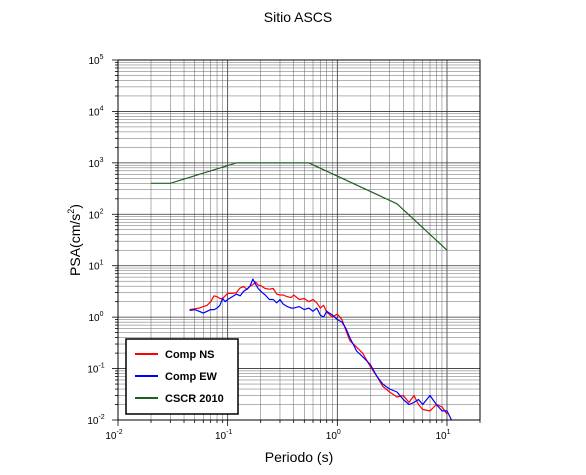 This screenshot has width=586, height=475. What do you see at coordinates (299, 206) in the screenshot?
I see `series-line-cscr-2010` at bounding box center [299, 206].